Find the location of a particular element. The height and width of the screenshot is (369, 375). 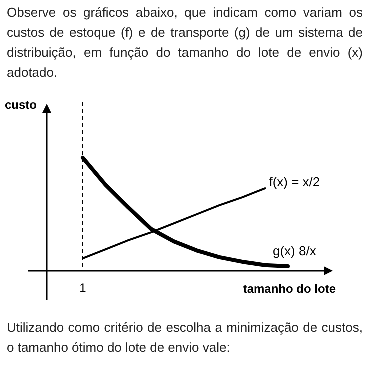

series-label: f(x) = x/2 is located at coordinates (294, 182).